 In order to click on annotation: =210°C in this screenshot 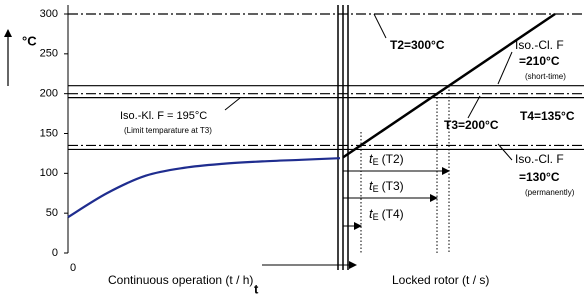, I will do `click(539, 61)`.